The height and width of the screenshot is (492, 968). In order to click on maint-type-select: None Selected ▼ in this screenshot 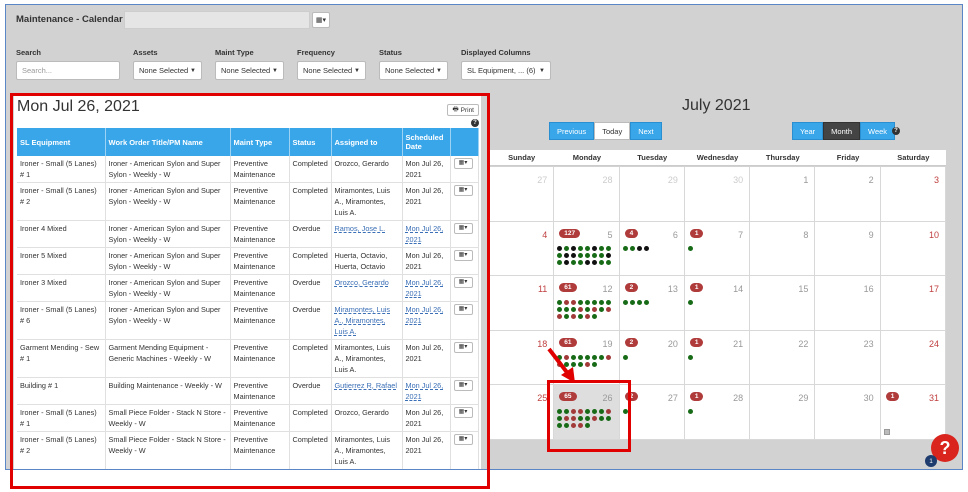, I will do `click(249, 70)`.